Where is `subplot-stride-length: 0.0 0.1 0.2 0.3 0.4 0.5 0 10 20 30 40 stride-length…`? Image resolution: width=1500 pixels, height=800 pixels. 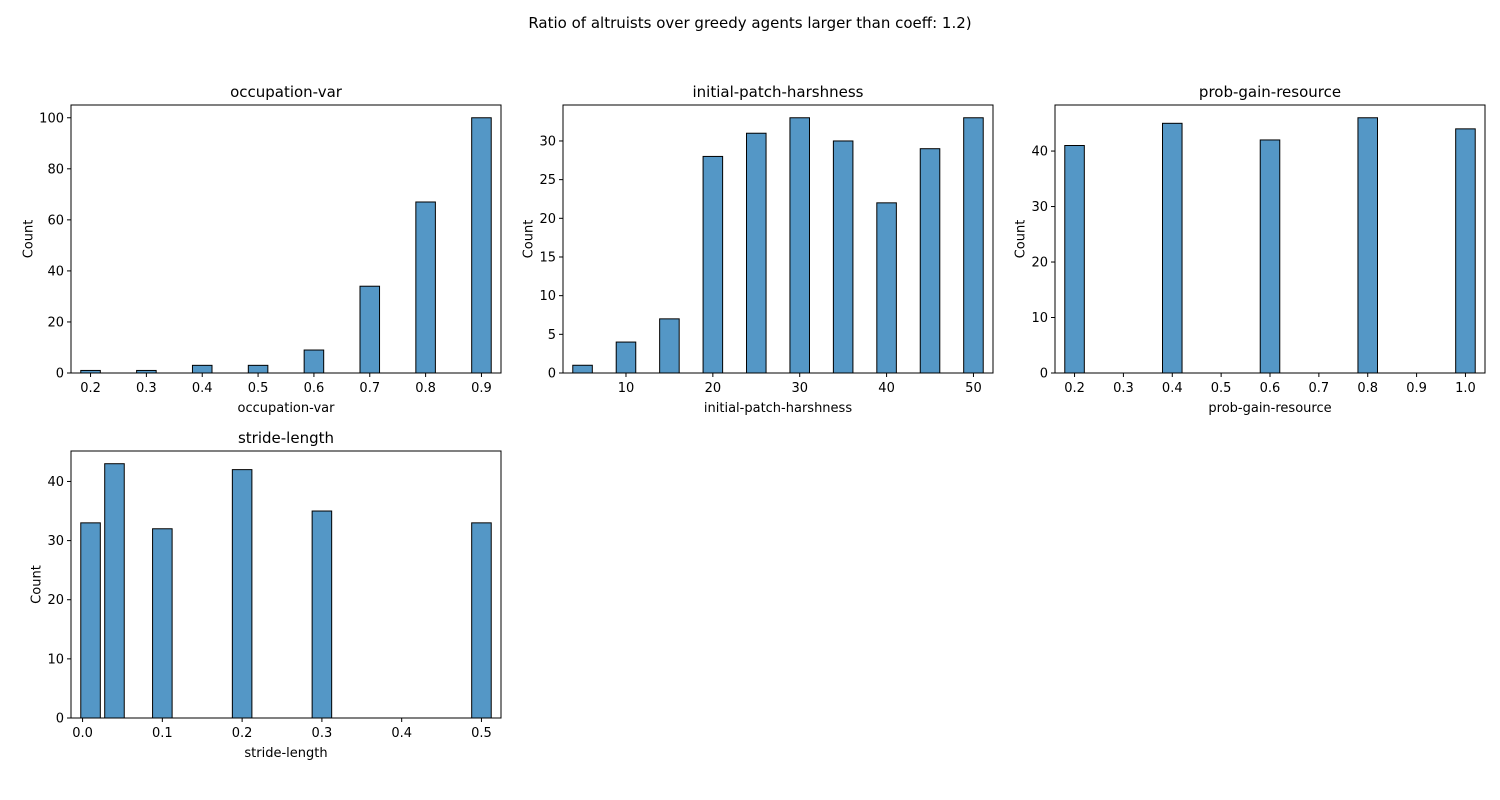 subplot-stride-length: 0.0 0.1 0.2 0.3 0.4 0.5 0 10 20 30 40 stride-length… is located at coordinates (266, 595).